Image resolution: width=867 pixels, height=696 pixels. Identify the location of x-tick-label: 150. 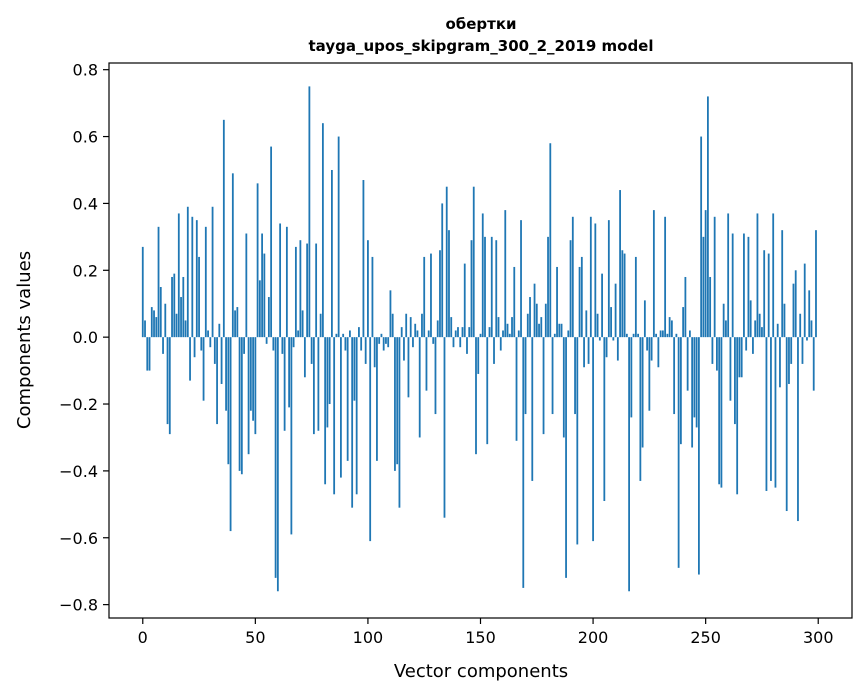
(480, 637).